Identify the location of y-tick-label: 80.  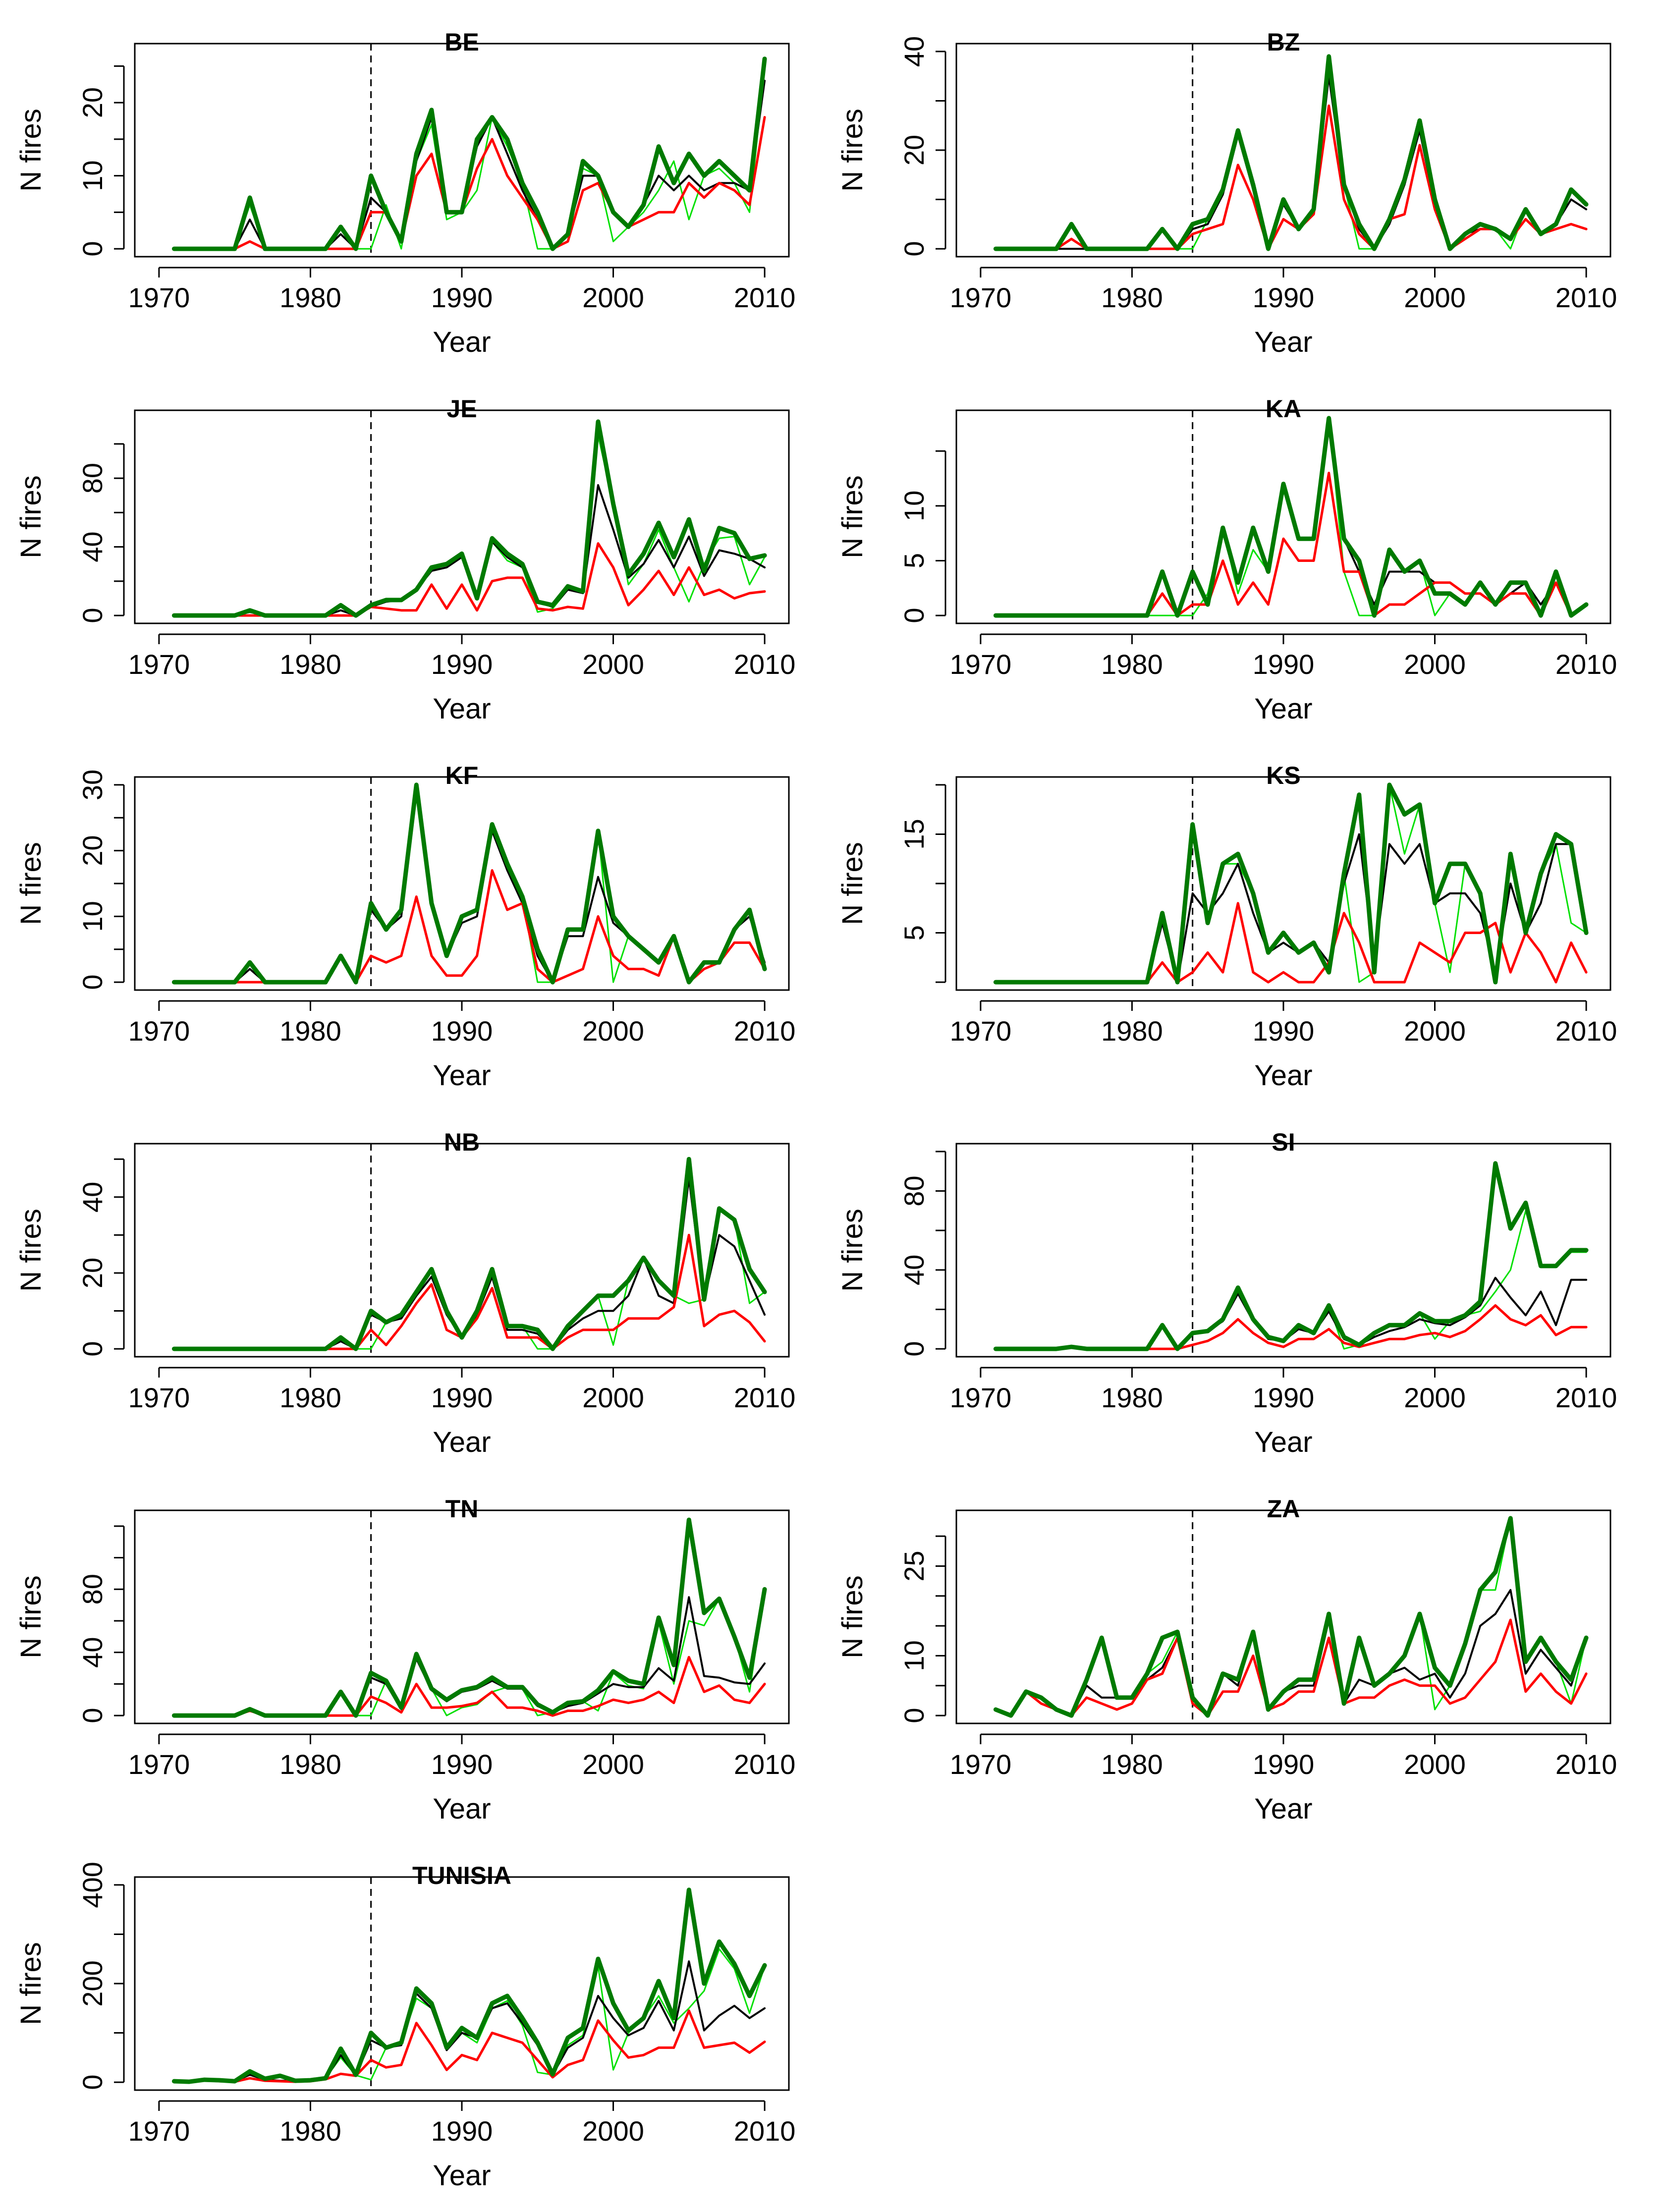
(93, 1589).